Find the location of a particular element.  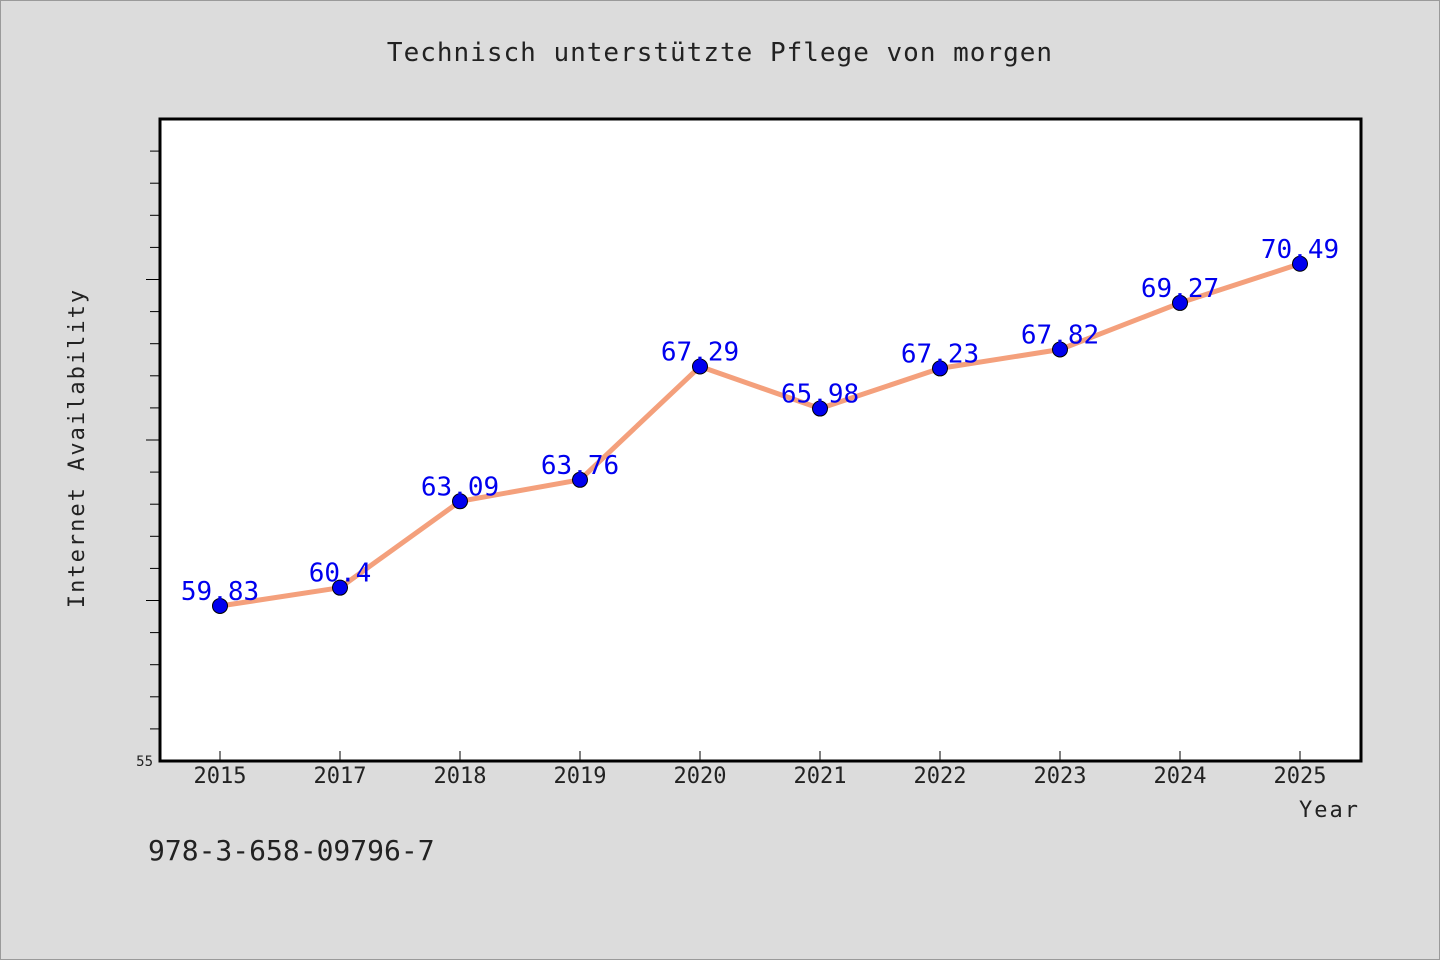

x-tick-label: 2019 is located at coordinates (580, 776).